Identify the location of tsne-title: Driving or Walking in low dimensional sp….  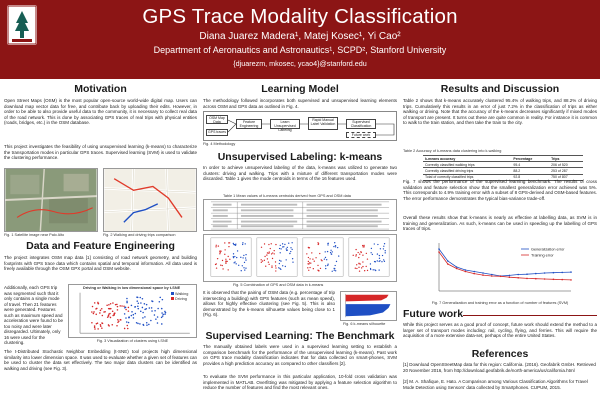
(132, 288).